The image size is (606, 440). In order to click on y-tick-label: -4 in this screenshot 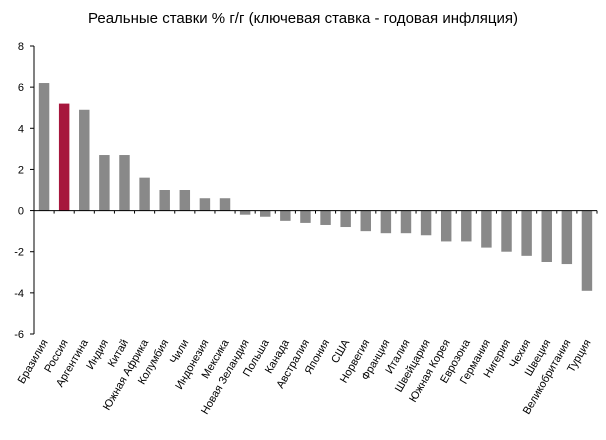, I will do `click(19, 294)`.